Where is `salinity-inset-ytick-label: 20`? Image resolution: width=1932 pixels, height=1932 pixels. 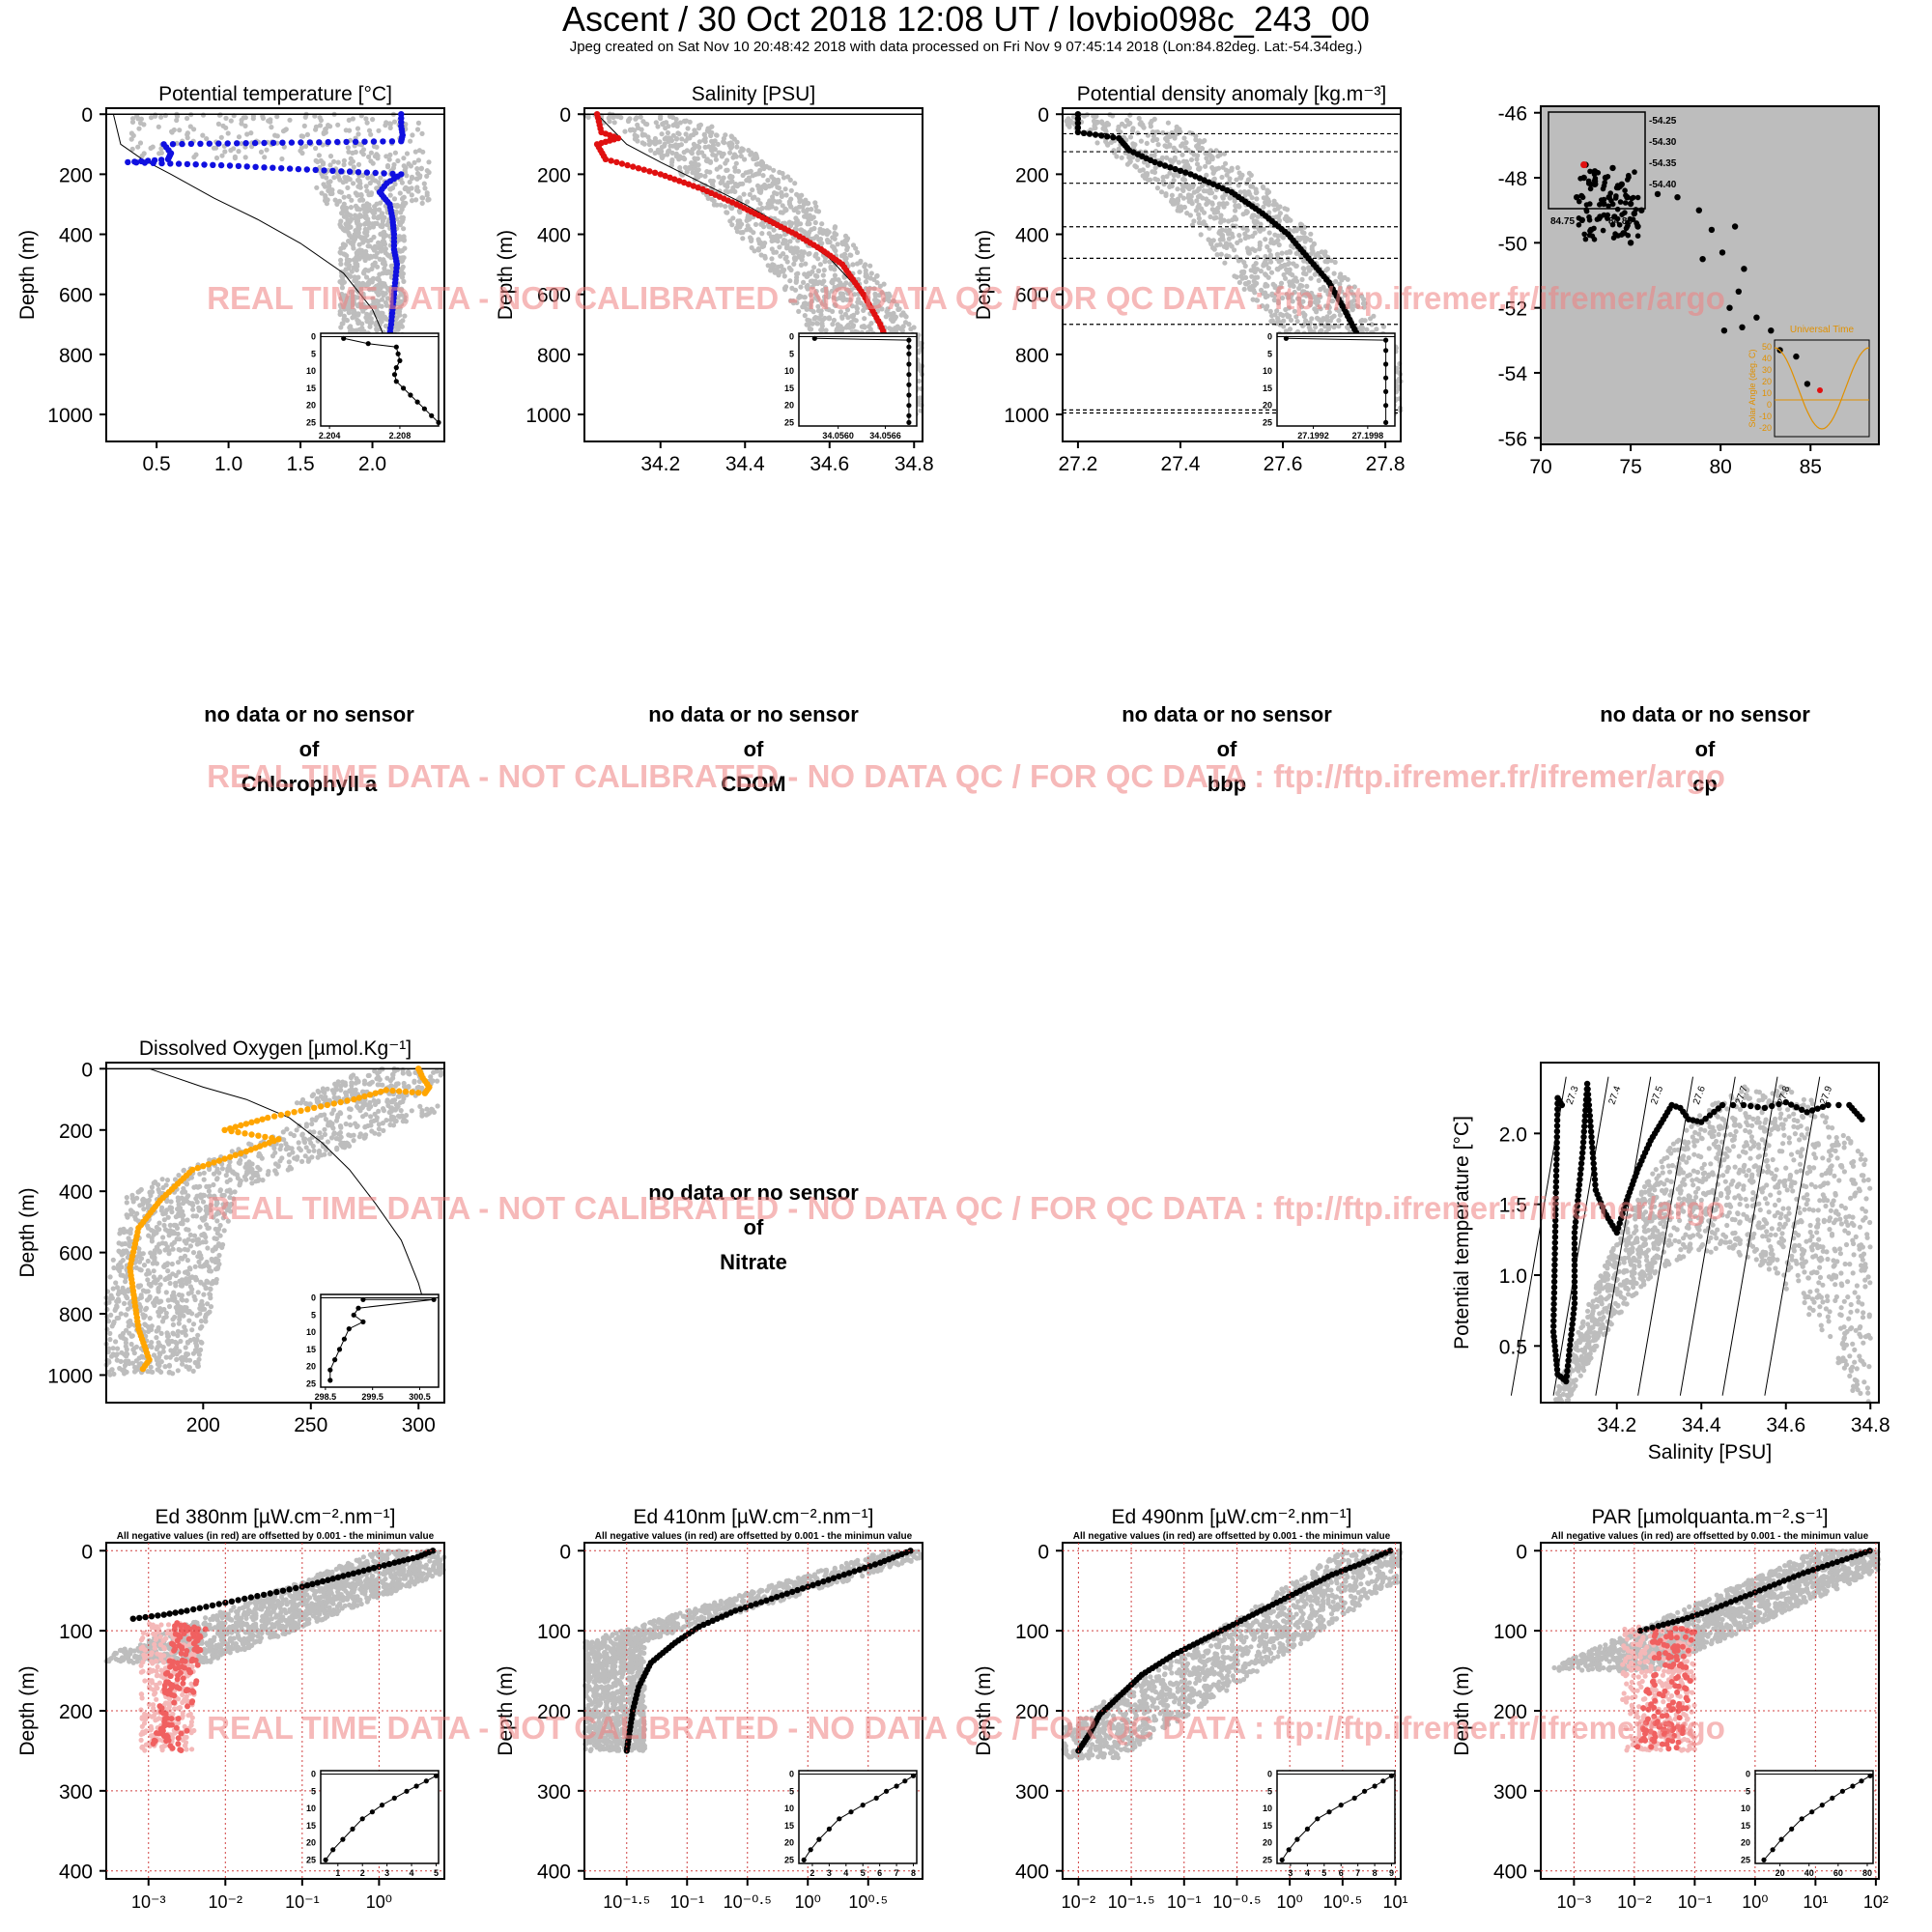
salinity-inset-ytick-label: 20 is located at coordinates (789, 406).